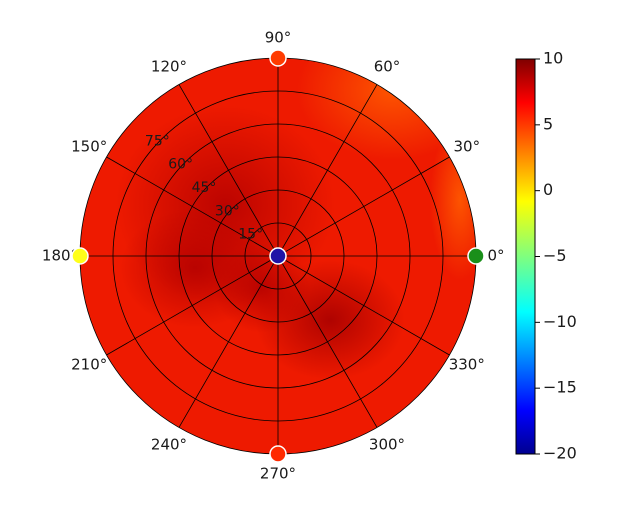 The image size is (642, 513). Describe the element at coordinates (548, 123) in the screenshot. I see `colorbar-tick-label-5: 5` at that location.